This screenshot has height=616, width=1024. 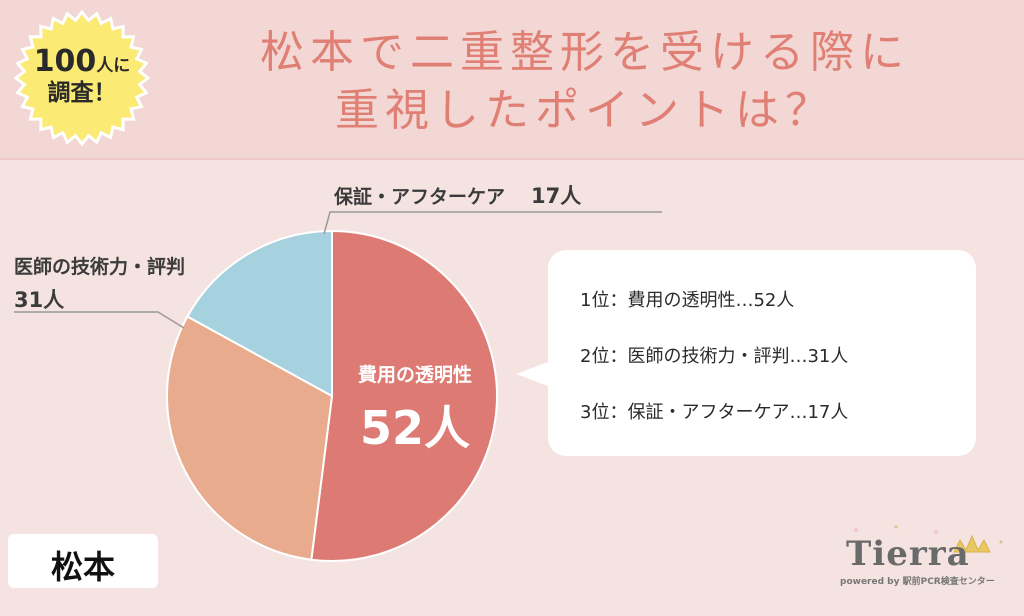 I want to click on pie-slice-aftercare, so click(x=259, y=313).